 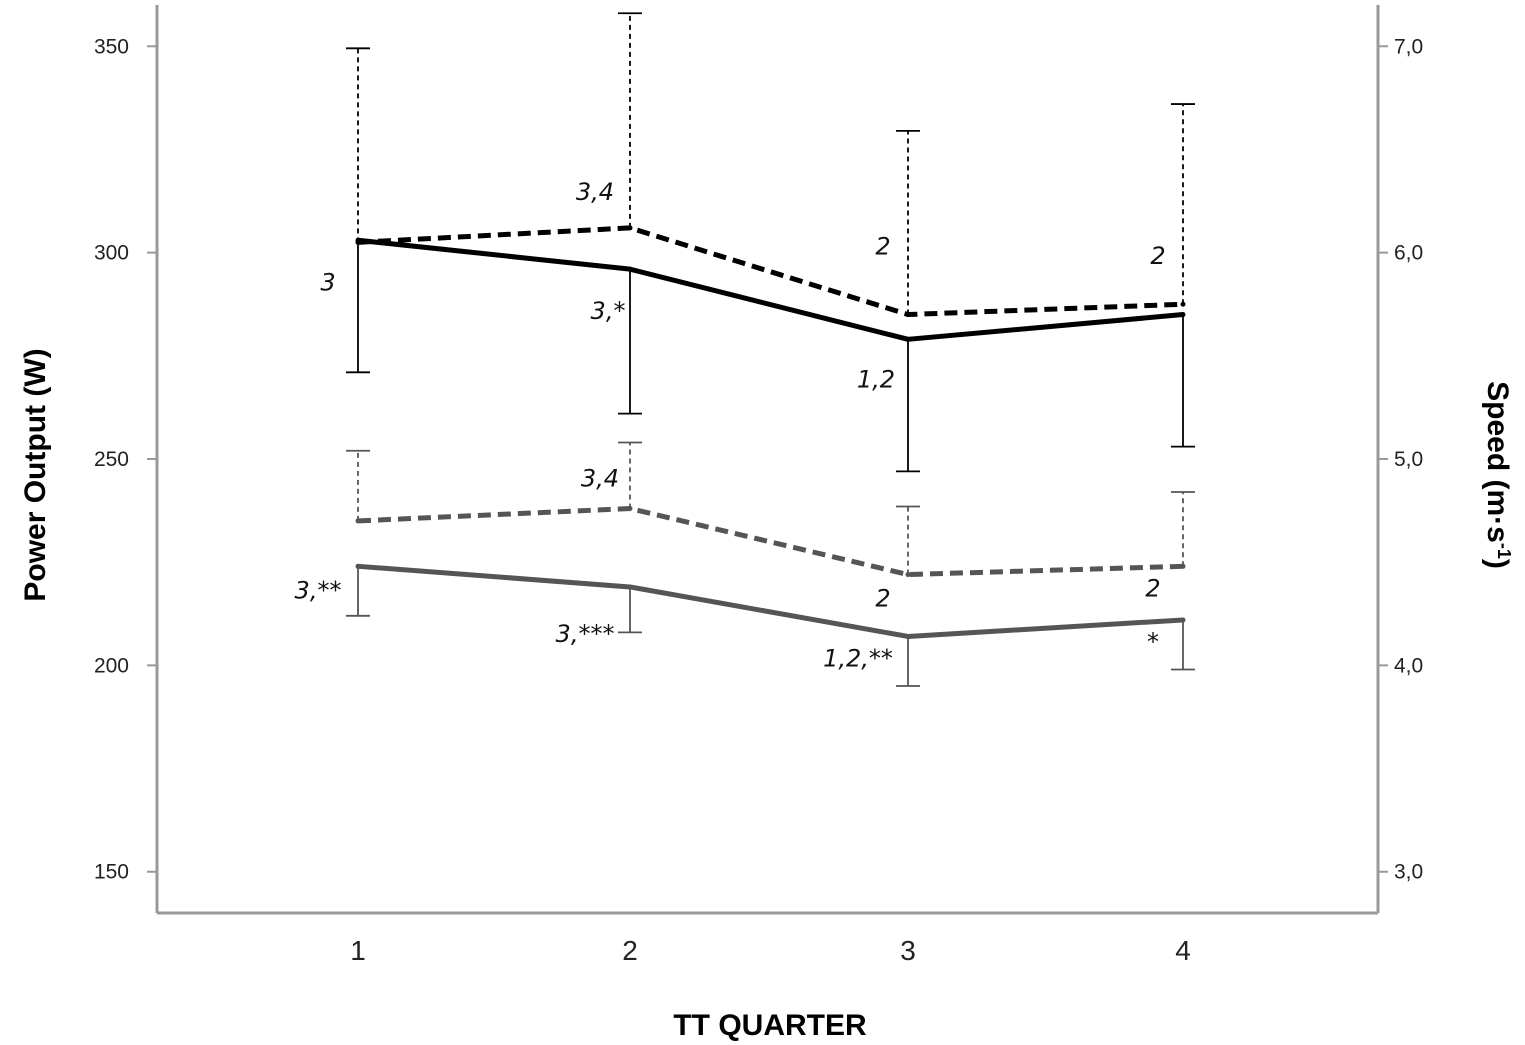 I want to click on series-1: 3 3,* 1,2, so click(x=757, y=355).